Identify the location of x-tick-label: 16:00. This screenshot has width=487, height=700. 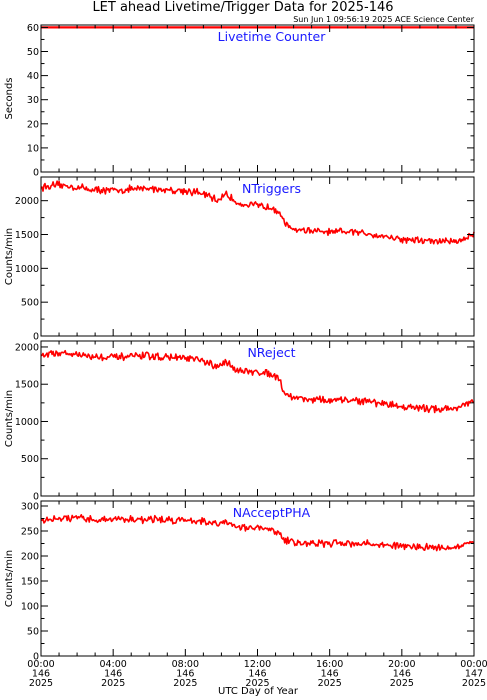
(329, 664).